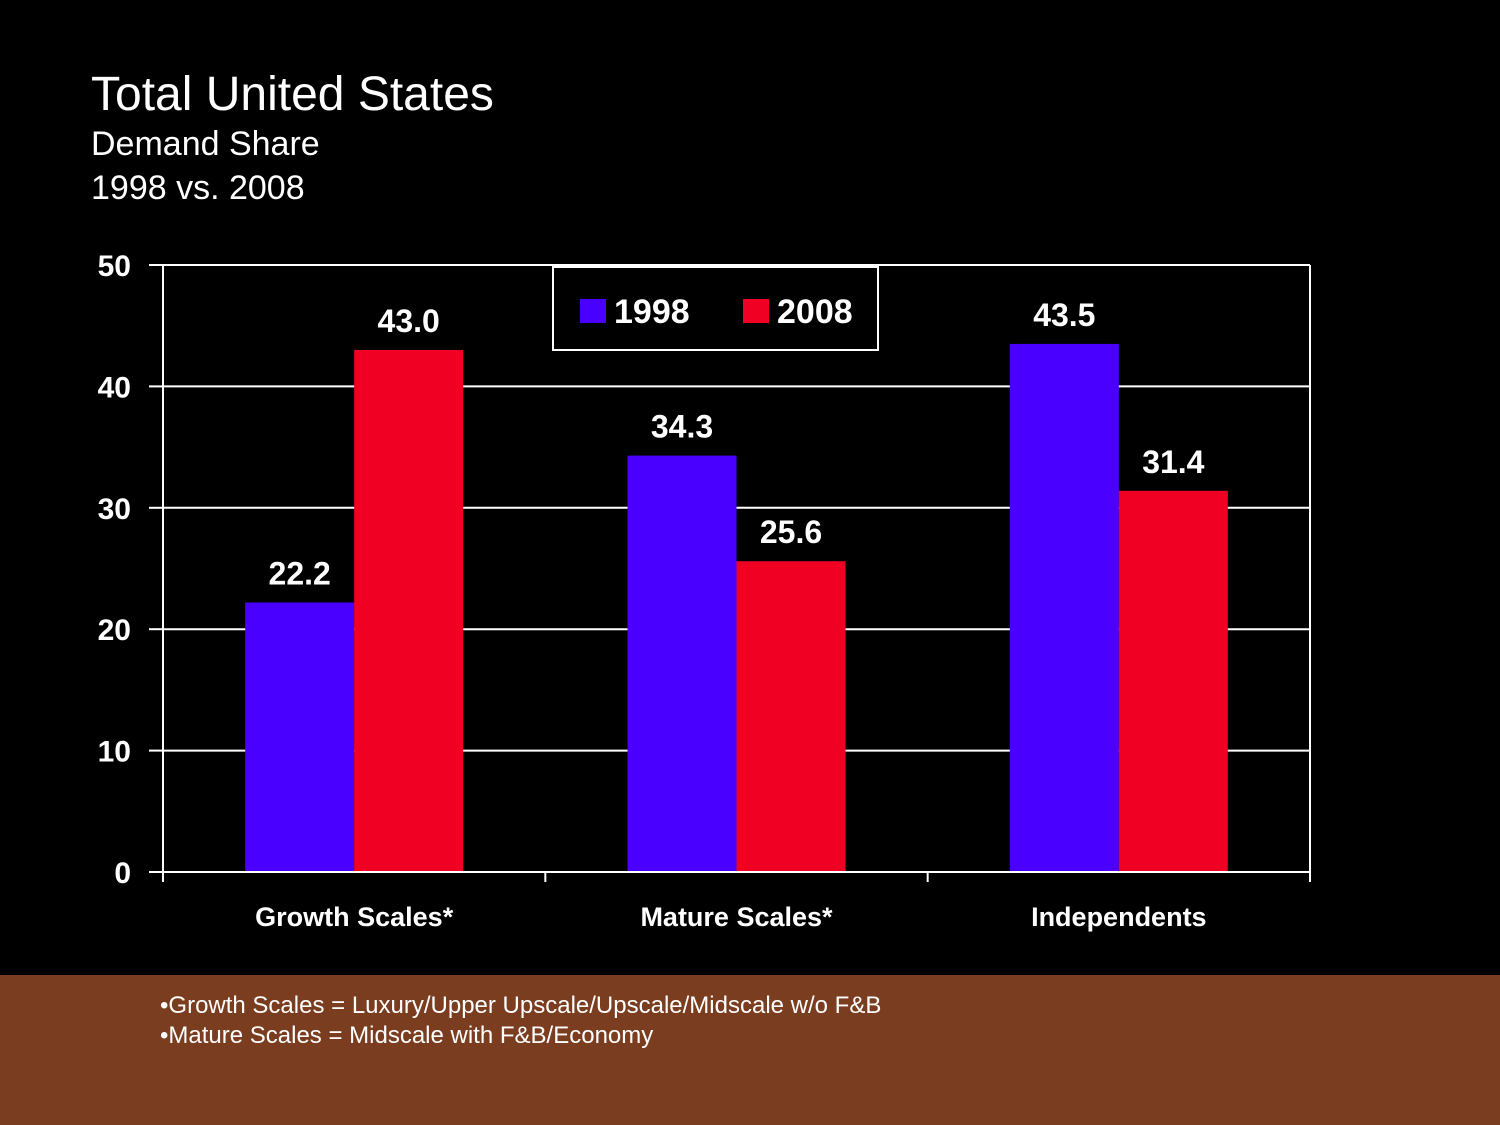  I want to click on y-tick-label: 50, so click(114, 266).